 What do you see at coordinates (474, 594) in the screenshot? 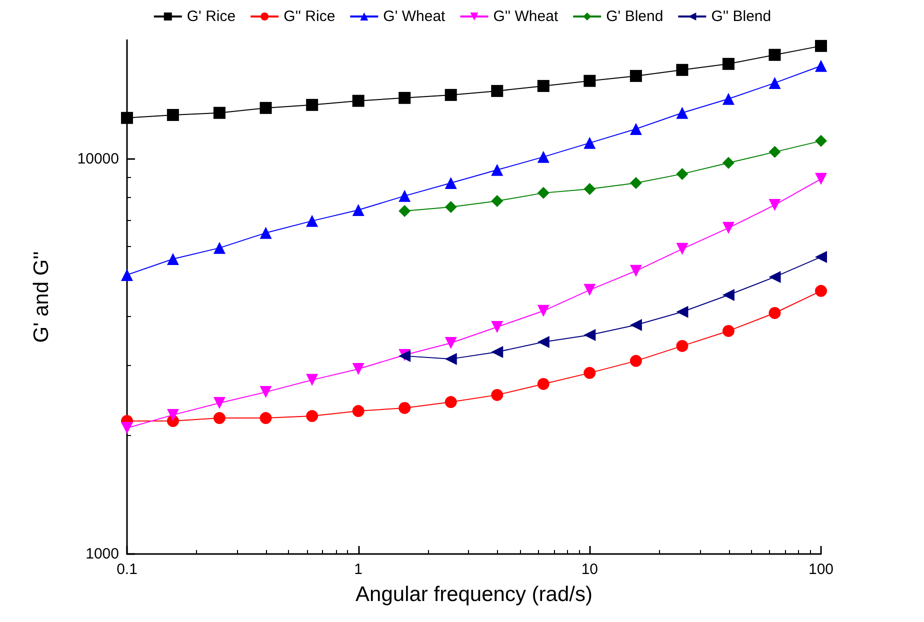
I see `x-axis-title: Angular frequency (rad/s)` at bounding box center [474, 594].